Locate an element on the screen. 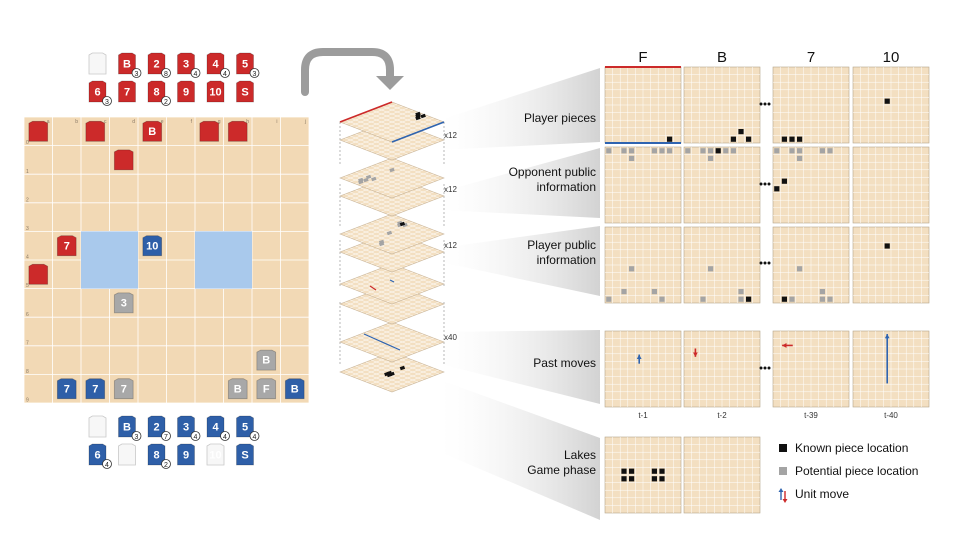 Image resolution: width=977 pixels, height=534 pixels. piece-label: 4 is located at coordinates (215, 427).